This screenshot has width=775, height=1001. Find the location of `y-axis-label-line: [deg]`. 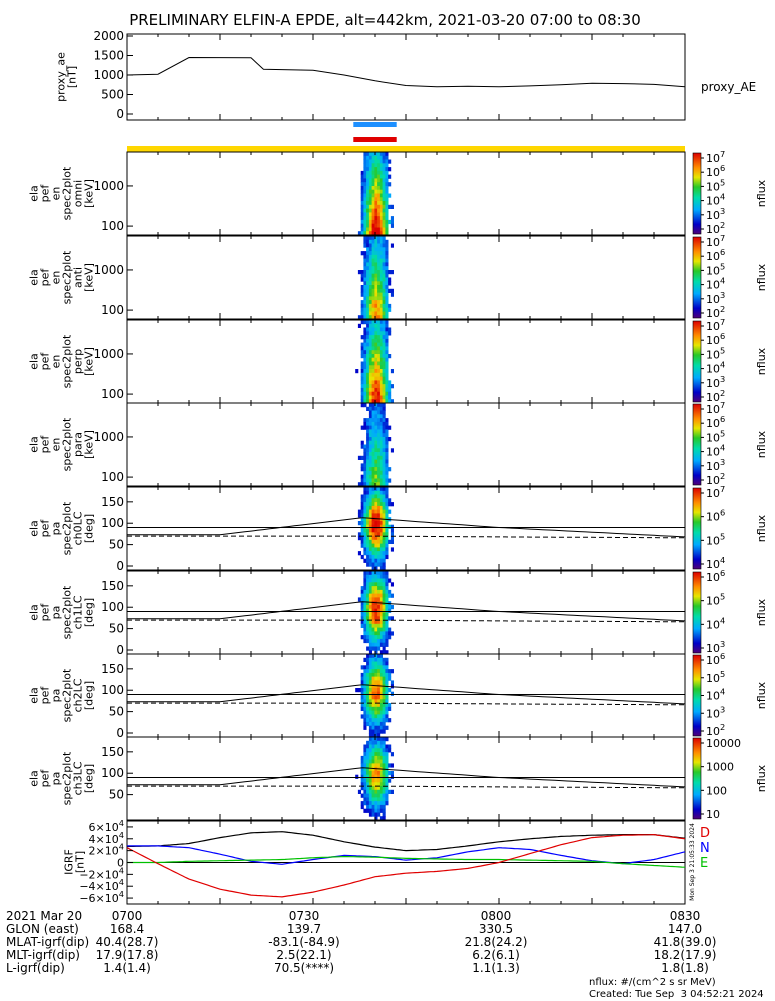

y-axis-label-line: [deg] is located at coordinates (89, 612).